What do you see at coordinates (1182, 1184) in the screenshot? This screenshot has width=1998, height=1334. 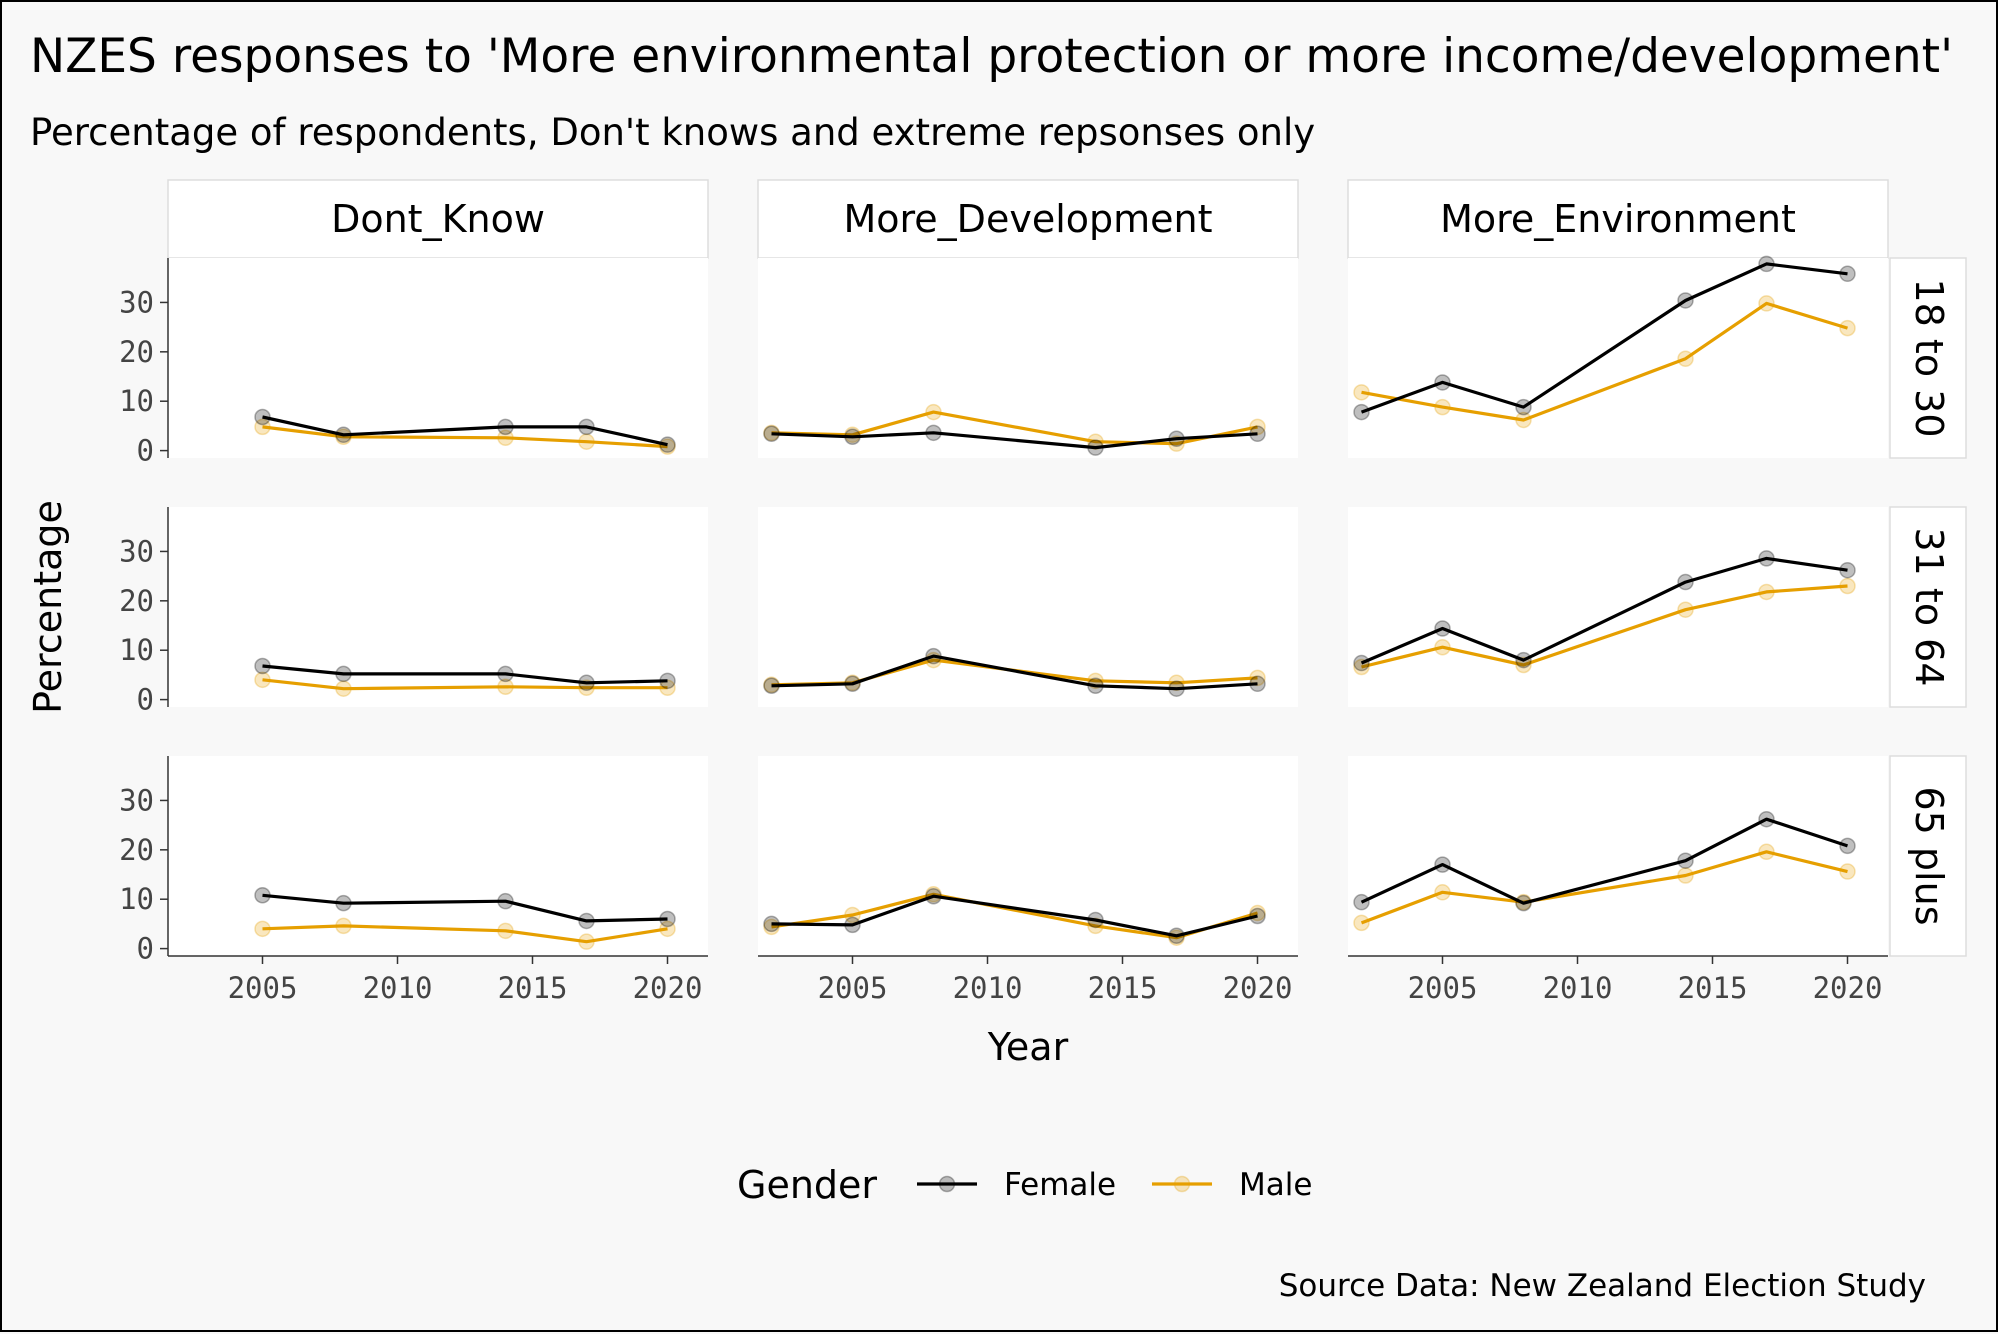 I see `legend-key-point-male` at bounding box center [1182, 1184].